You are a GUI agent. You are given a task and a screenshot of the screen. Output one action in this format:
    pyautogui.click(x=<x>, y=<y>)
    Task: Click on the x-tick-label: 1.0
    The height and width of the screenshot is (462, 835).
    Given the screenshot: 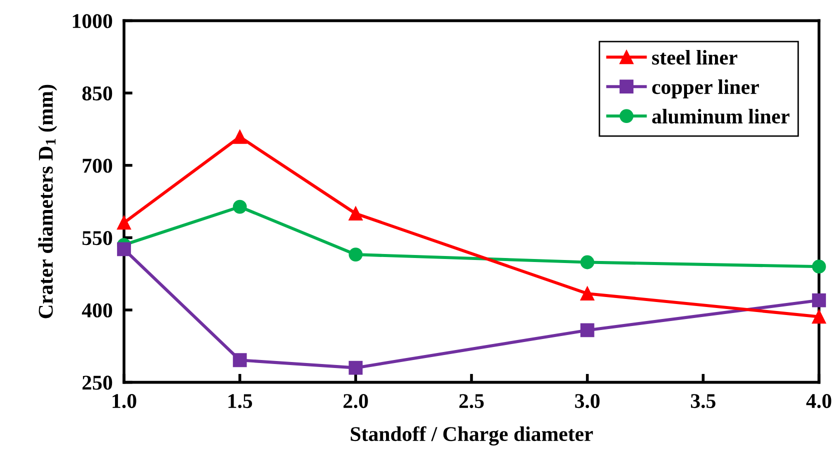 What is the action you would take?
    pyautogui.click(x=124, y=401)
    